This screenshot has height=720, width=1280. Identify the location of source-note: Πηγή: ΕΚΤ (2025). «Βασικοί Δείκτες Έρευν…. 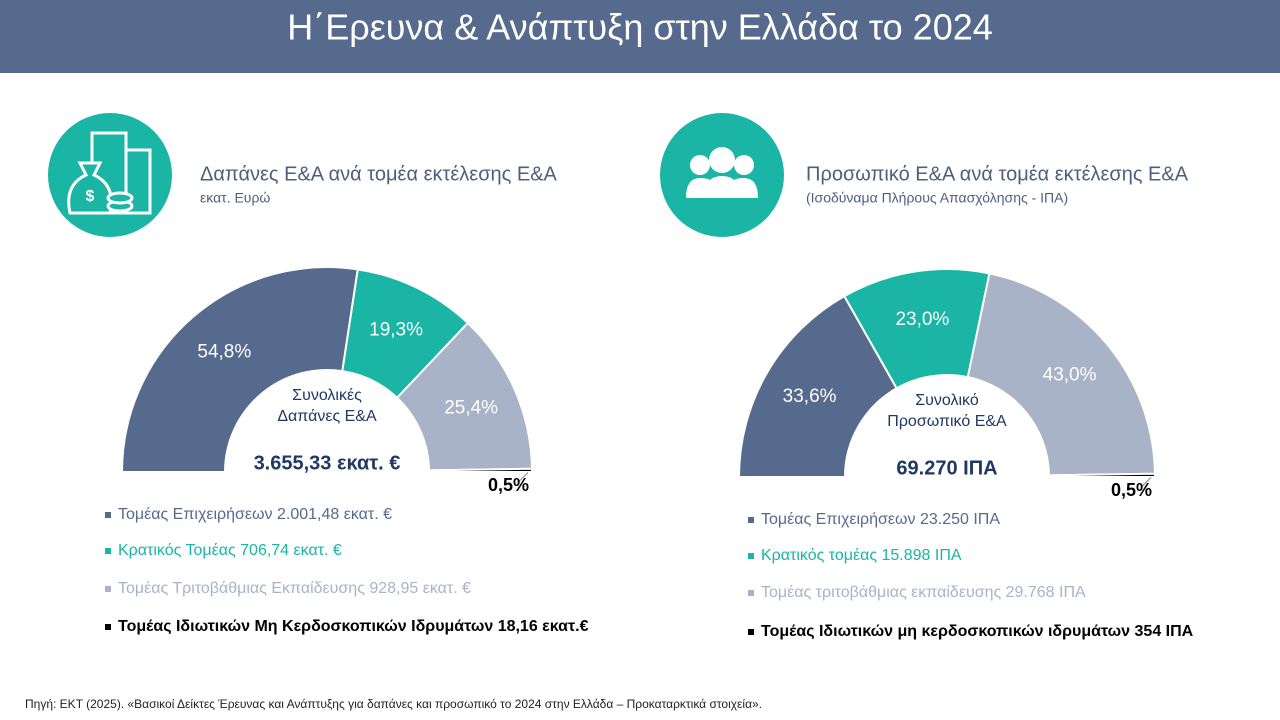
(393, 704).